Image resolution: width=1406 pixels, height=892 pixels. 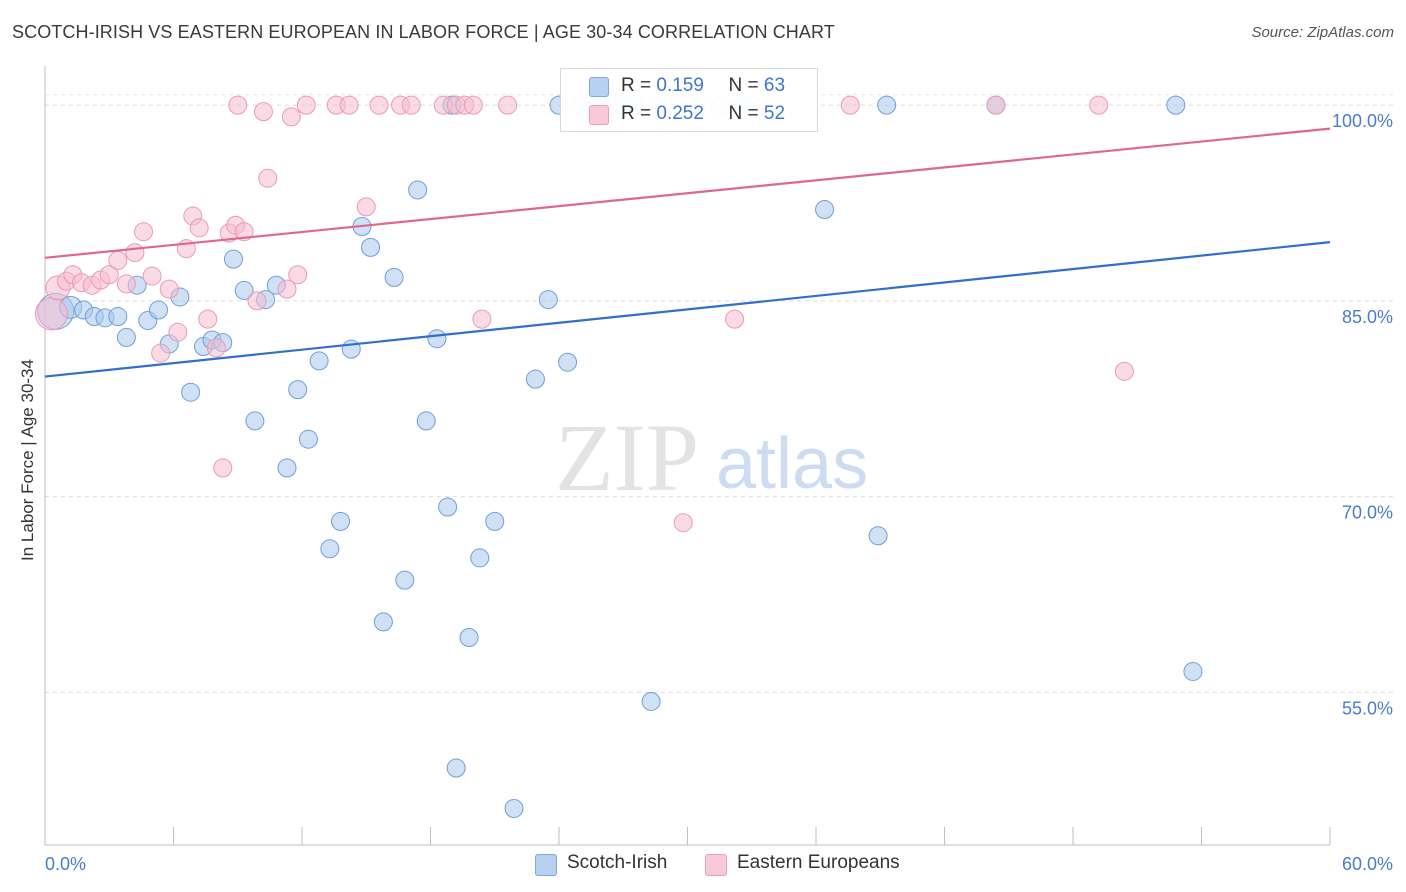 I want to click on watermark-zip: ZIP, so click(x=627, y=457).